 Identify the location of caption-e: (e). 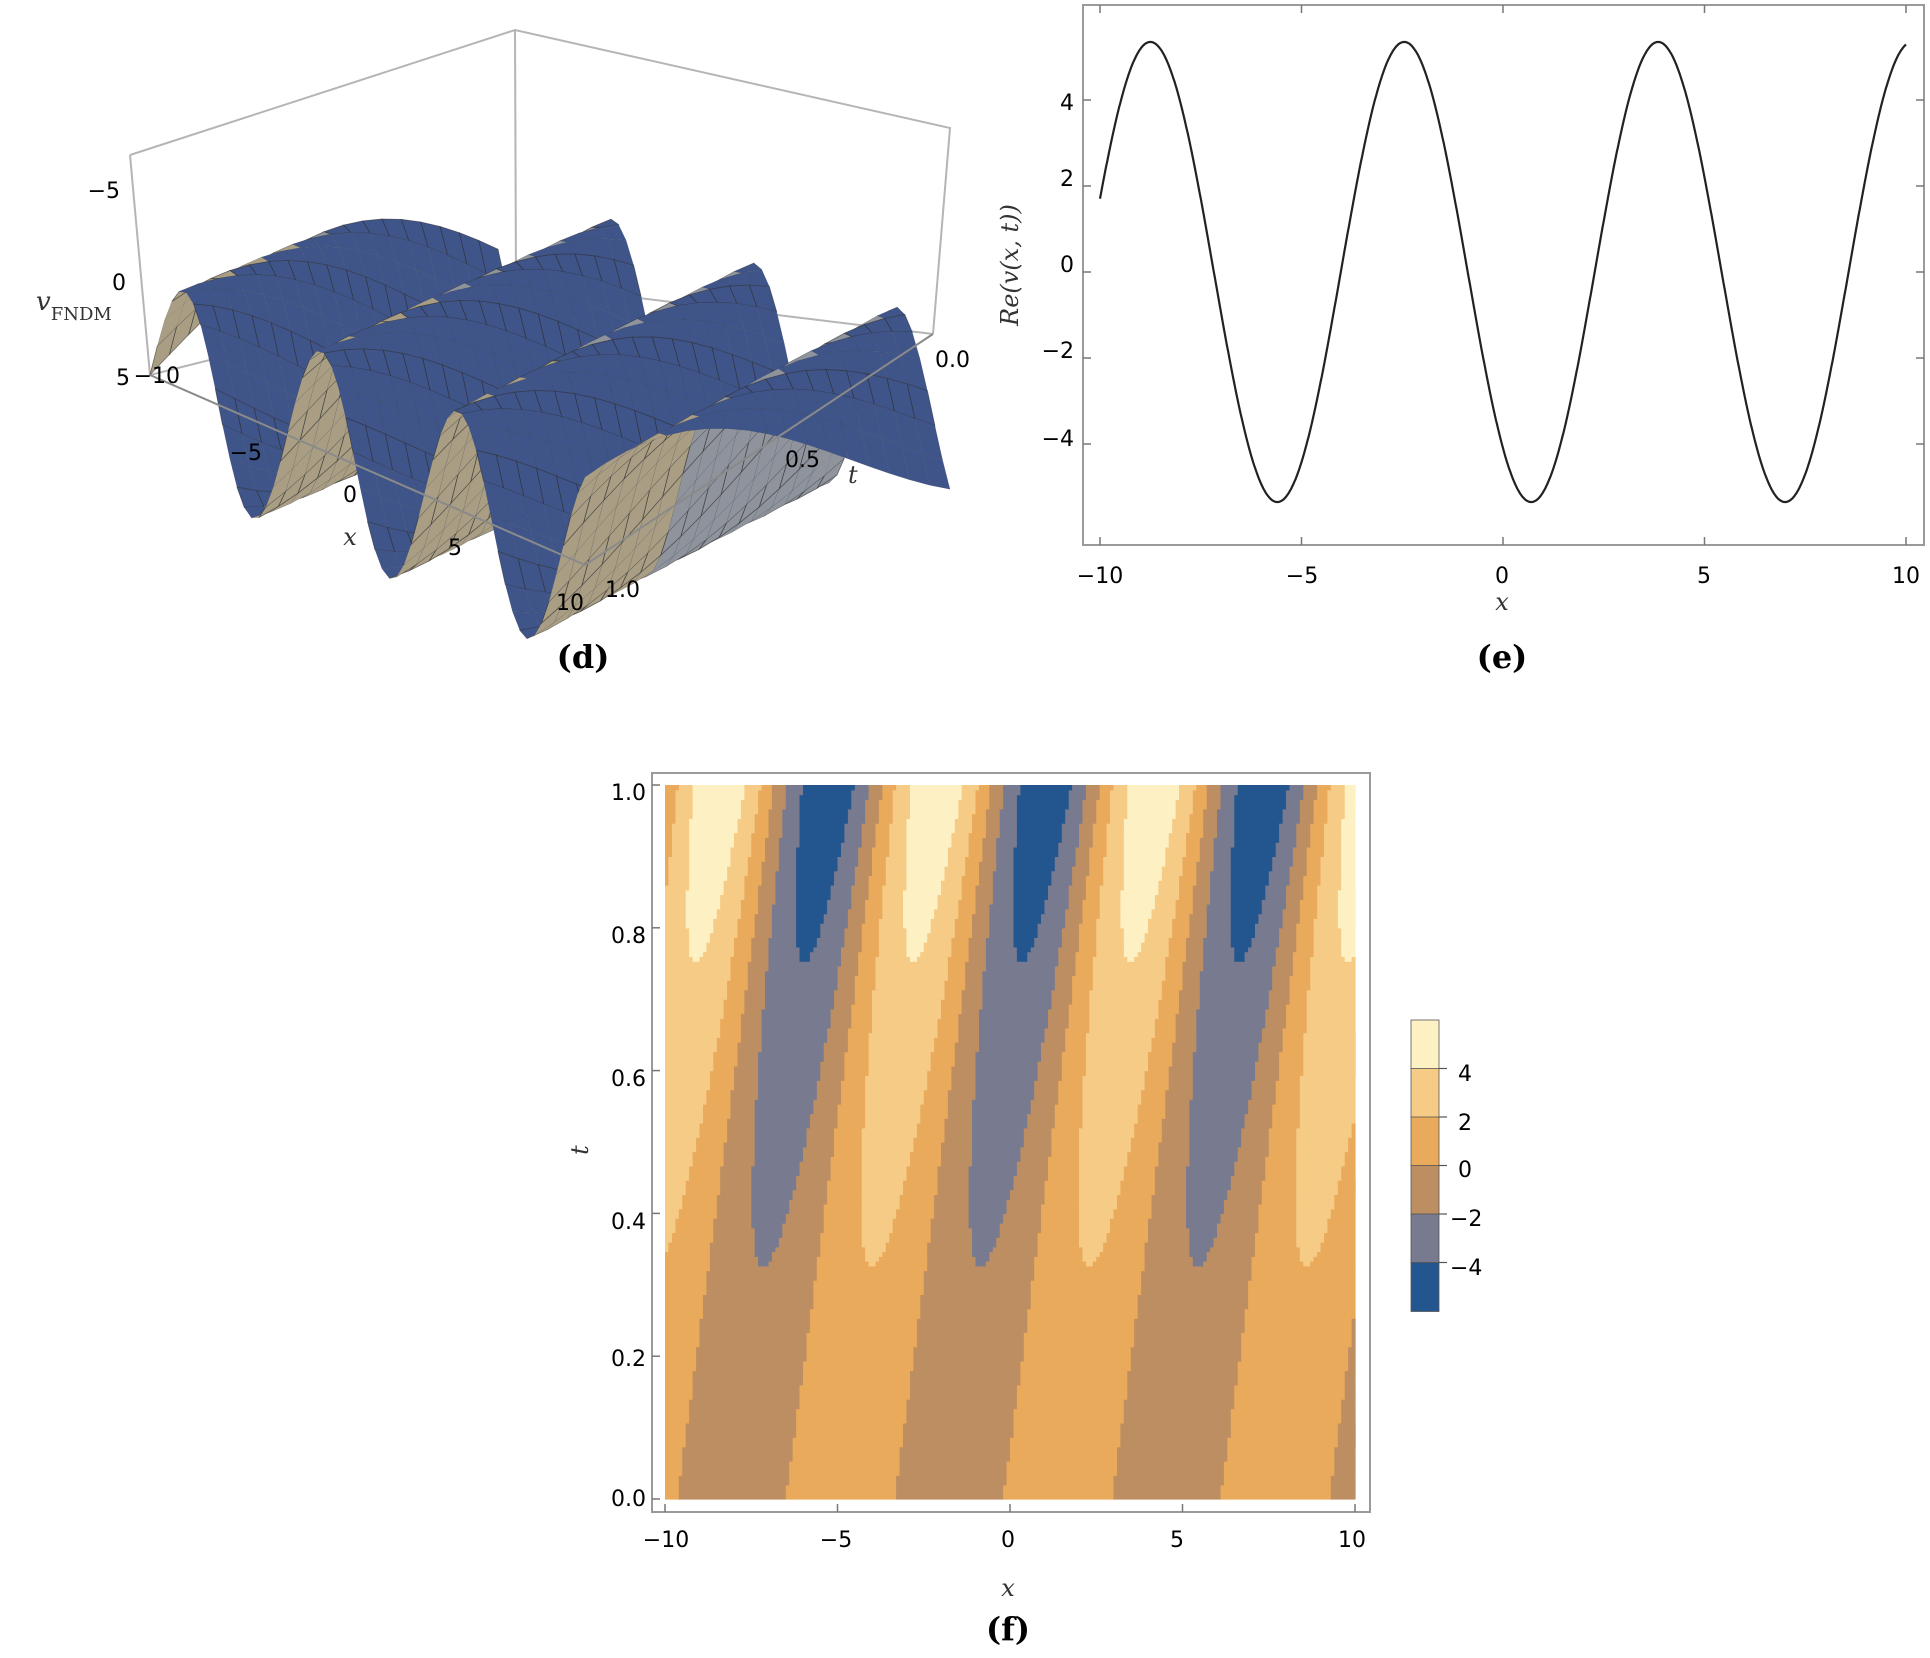
(1502, 657).